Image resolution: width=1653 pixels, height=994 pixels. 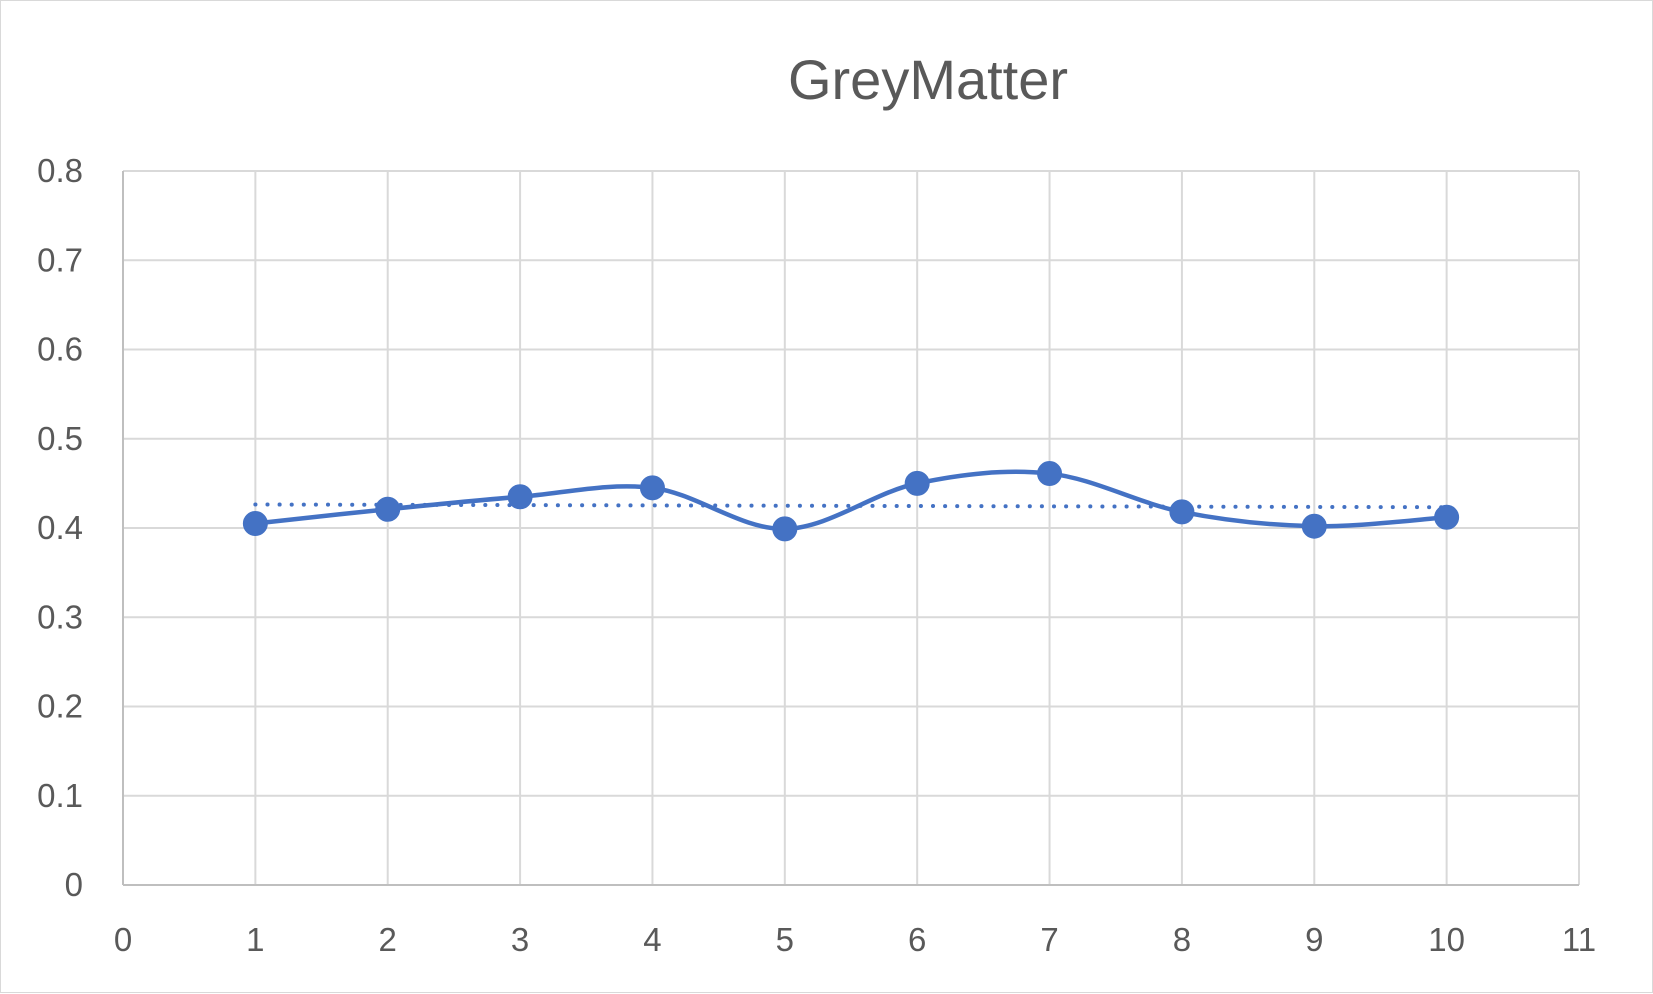 I want to click on y-tick-label: 0.7, so click(x=60, y=259).